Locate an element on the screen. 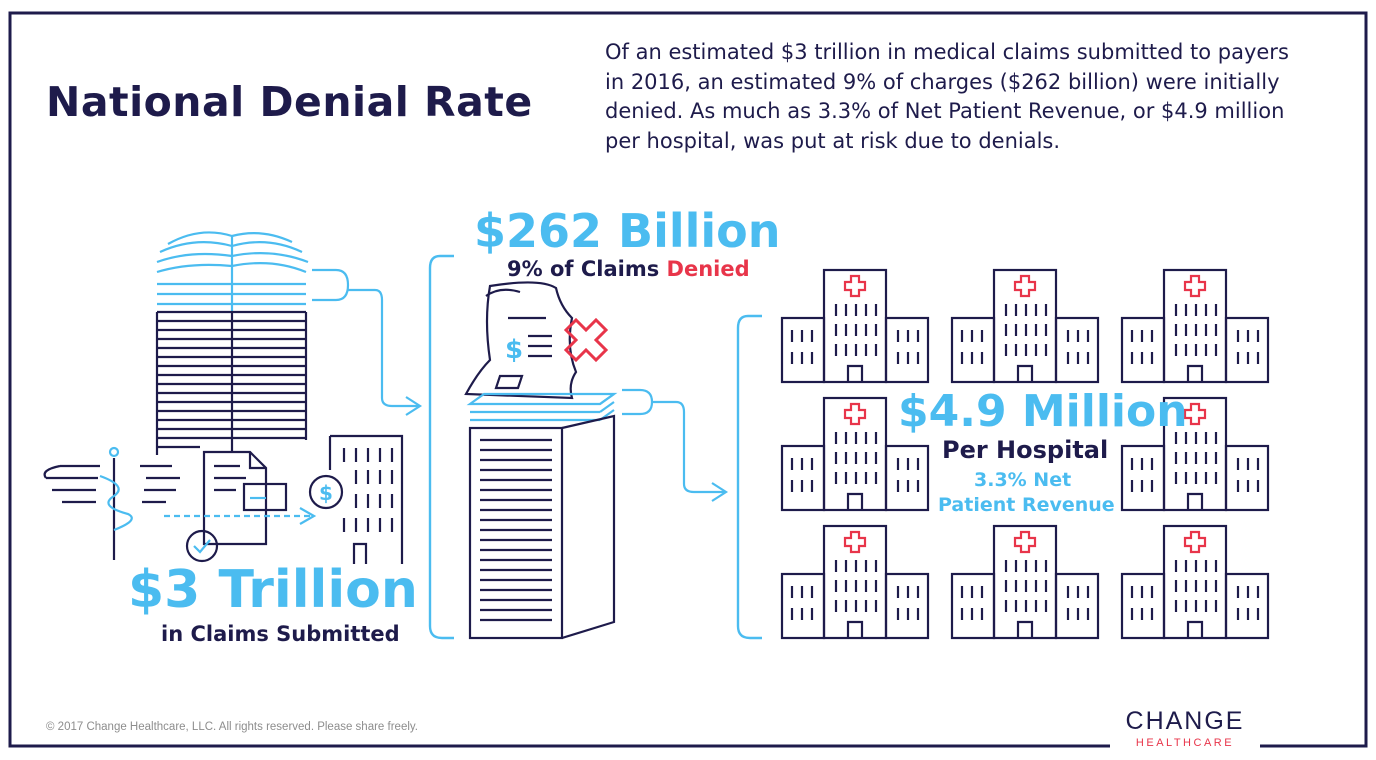  hospital-detail-line1: 3.3% Net is located at coordinates (1023, 480).